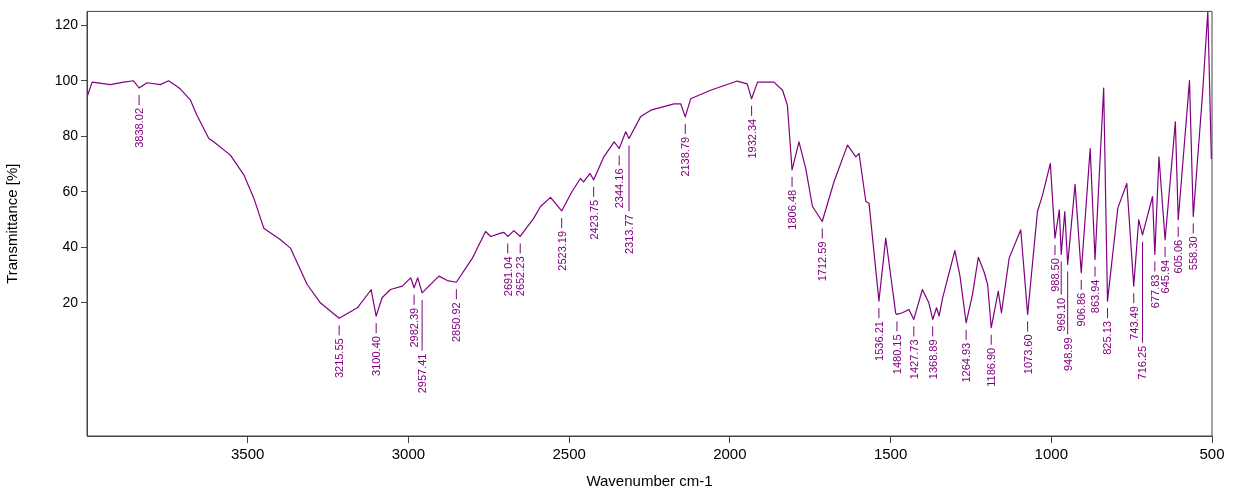 The width and height of the screenshot is (1241, 495). Describe the element at coordinates (751, 138) in the screenshot. I see `annotation: 1932.34` at that location.